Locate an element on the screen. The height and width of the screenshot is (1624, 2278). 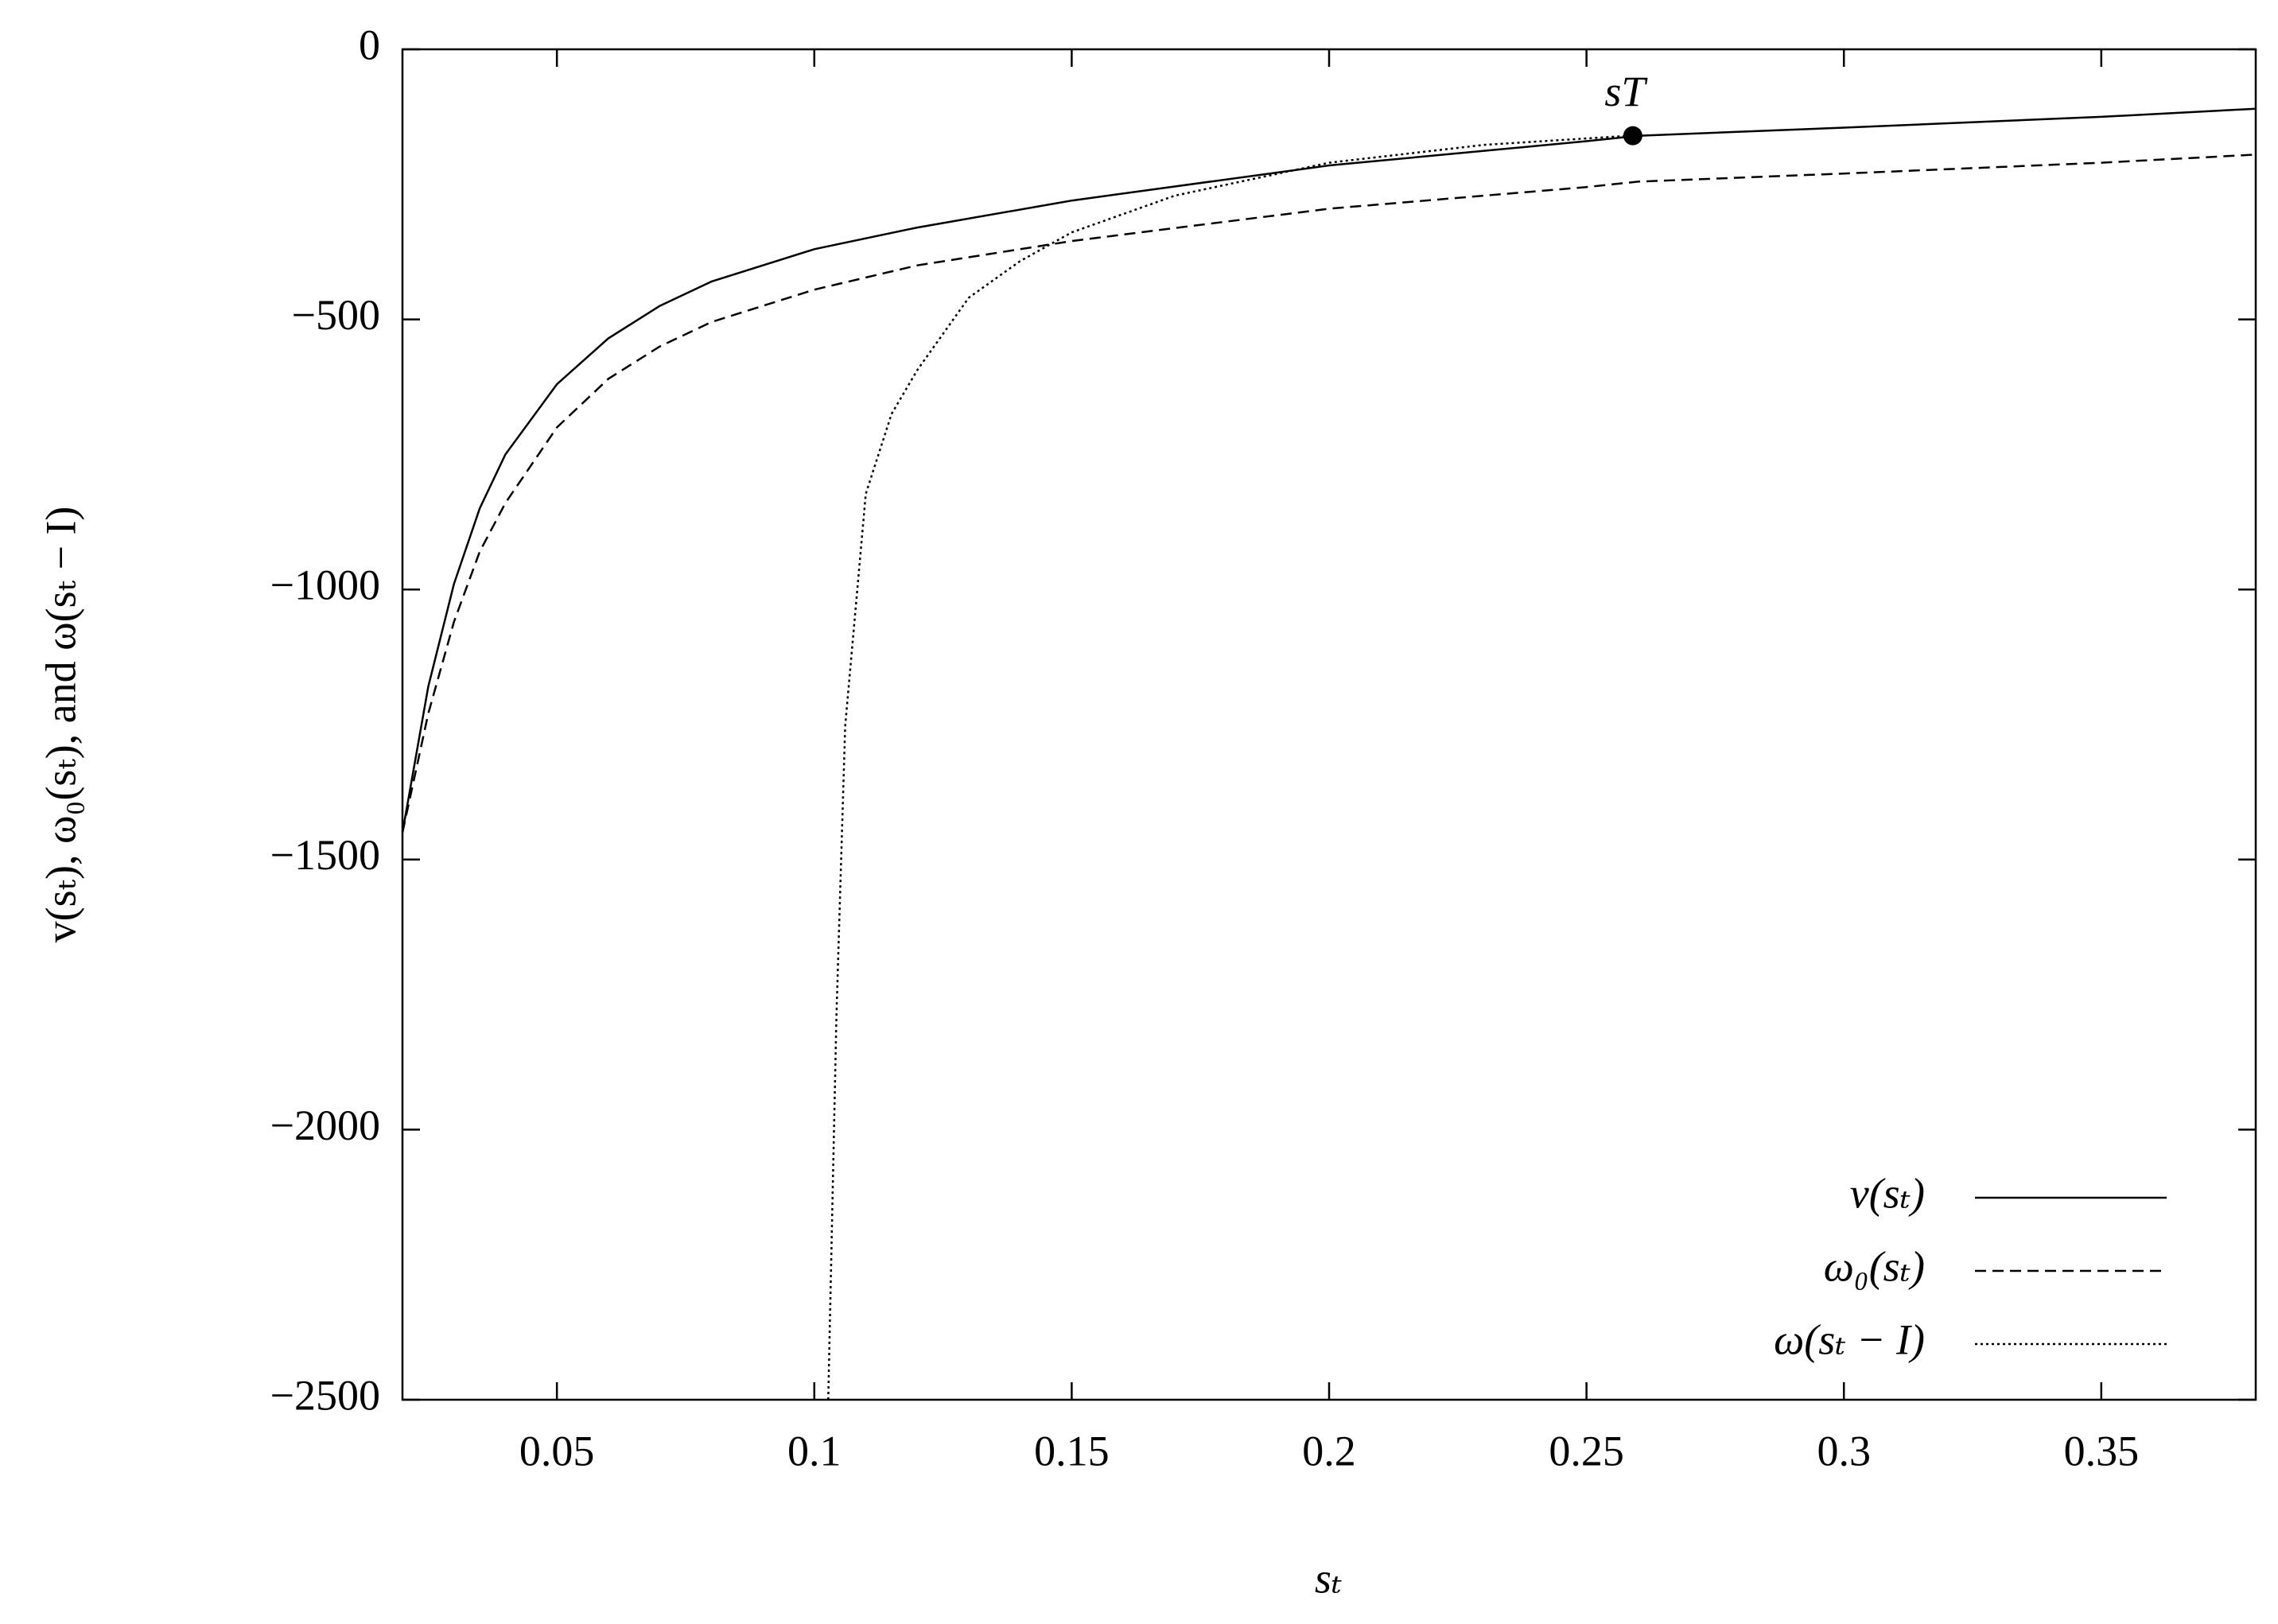
marker-label: sT is located at coordinates (1626, 91).